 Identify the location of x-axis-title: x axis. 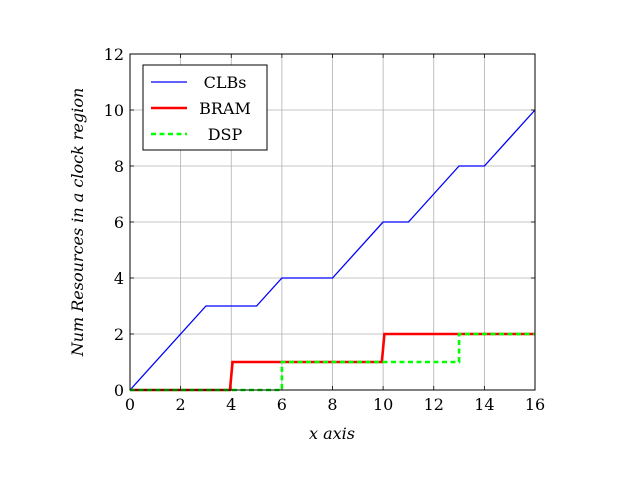
(332, 433).